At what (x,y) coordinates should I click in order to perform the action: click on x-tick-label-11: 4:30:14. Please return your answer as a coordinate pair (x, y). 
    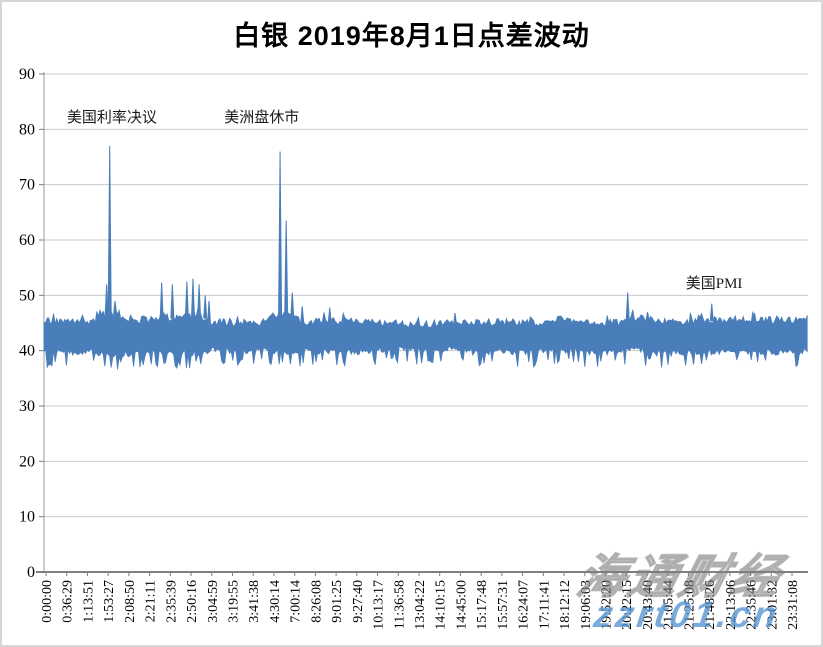
    Looking at the image, I should click on (275, 601).